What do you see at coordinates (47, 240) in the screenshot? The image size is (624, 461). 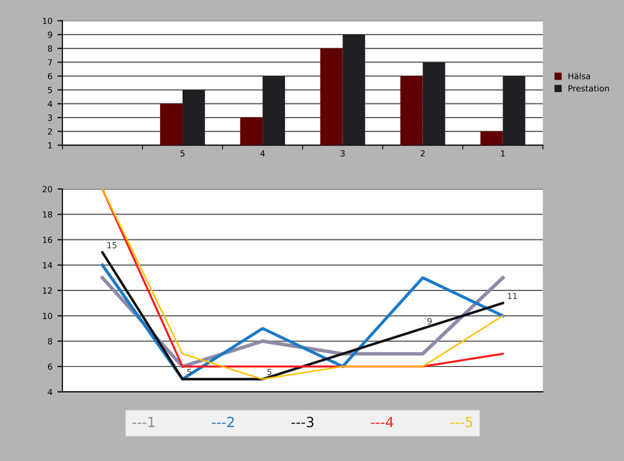 I see `y-tick-label: 16` at bounding box center [47, 240].